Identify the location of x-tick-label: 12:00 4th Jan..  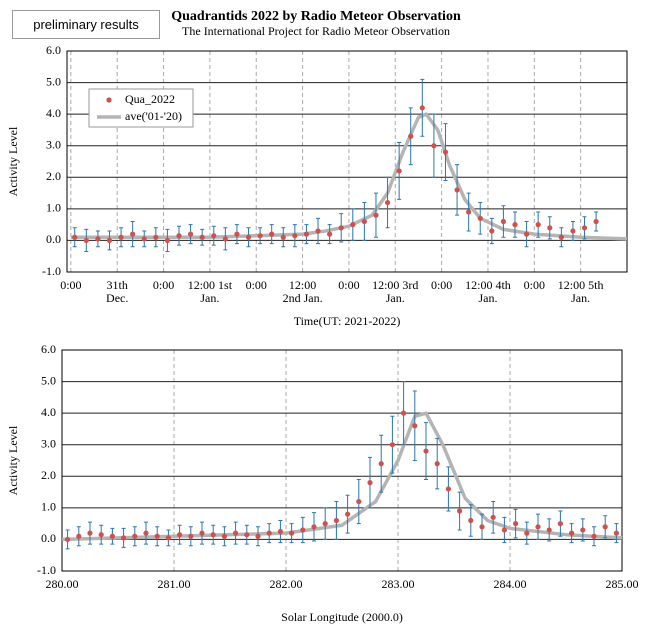
(488, 291).